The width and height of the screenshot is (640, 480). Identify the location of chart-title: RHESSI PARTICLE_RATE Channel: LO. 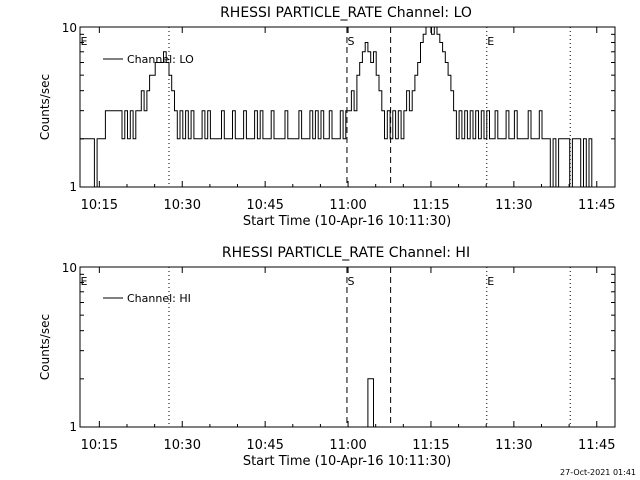
(346, 13).